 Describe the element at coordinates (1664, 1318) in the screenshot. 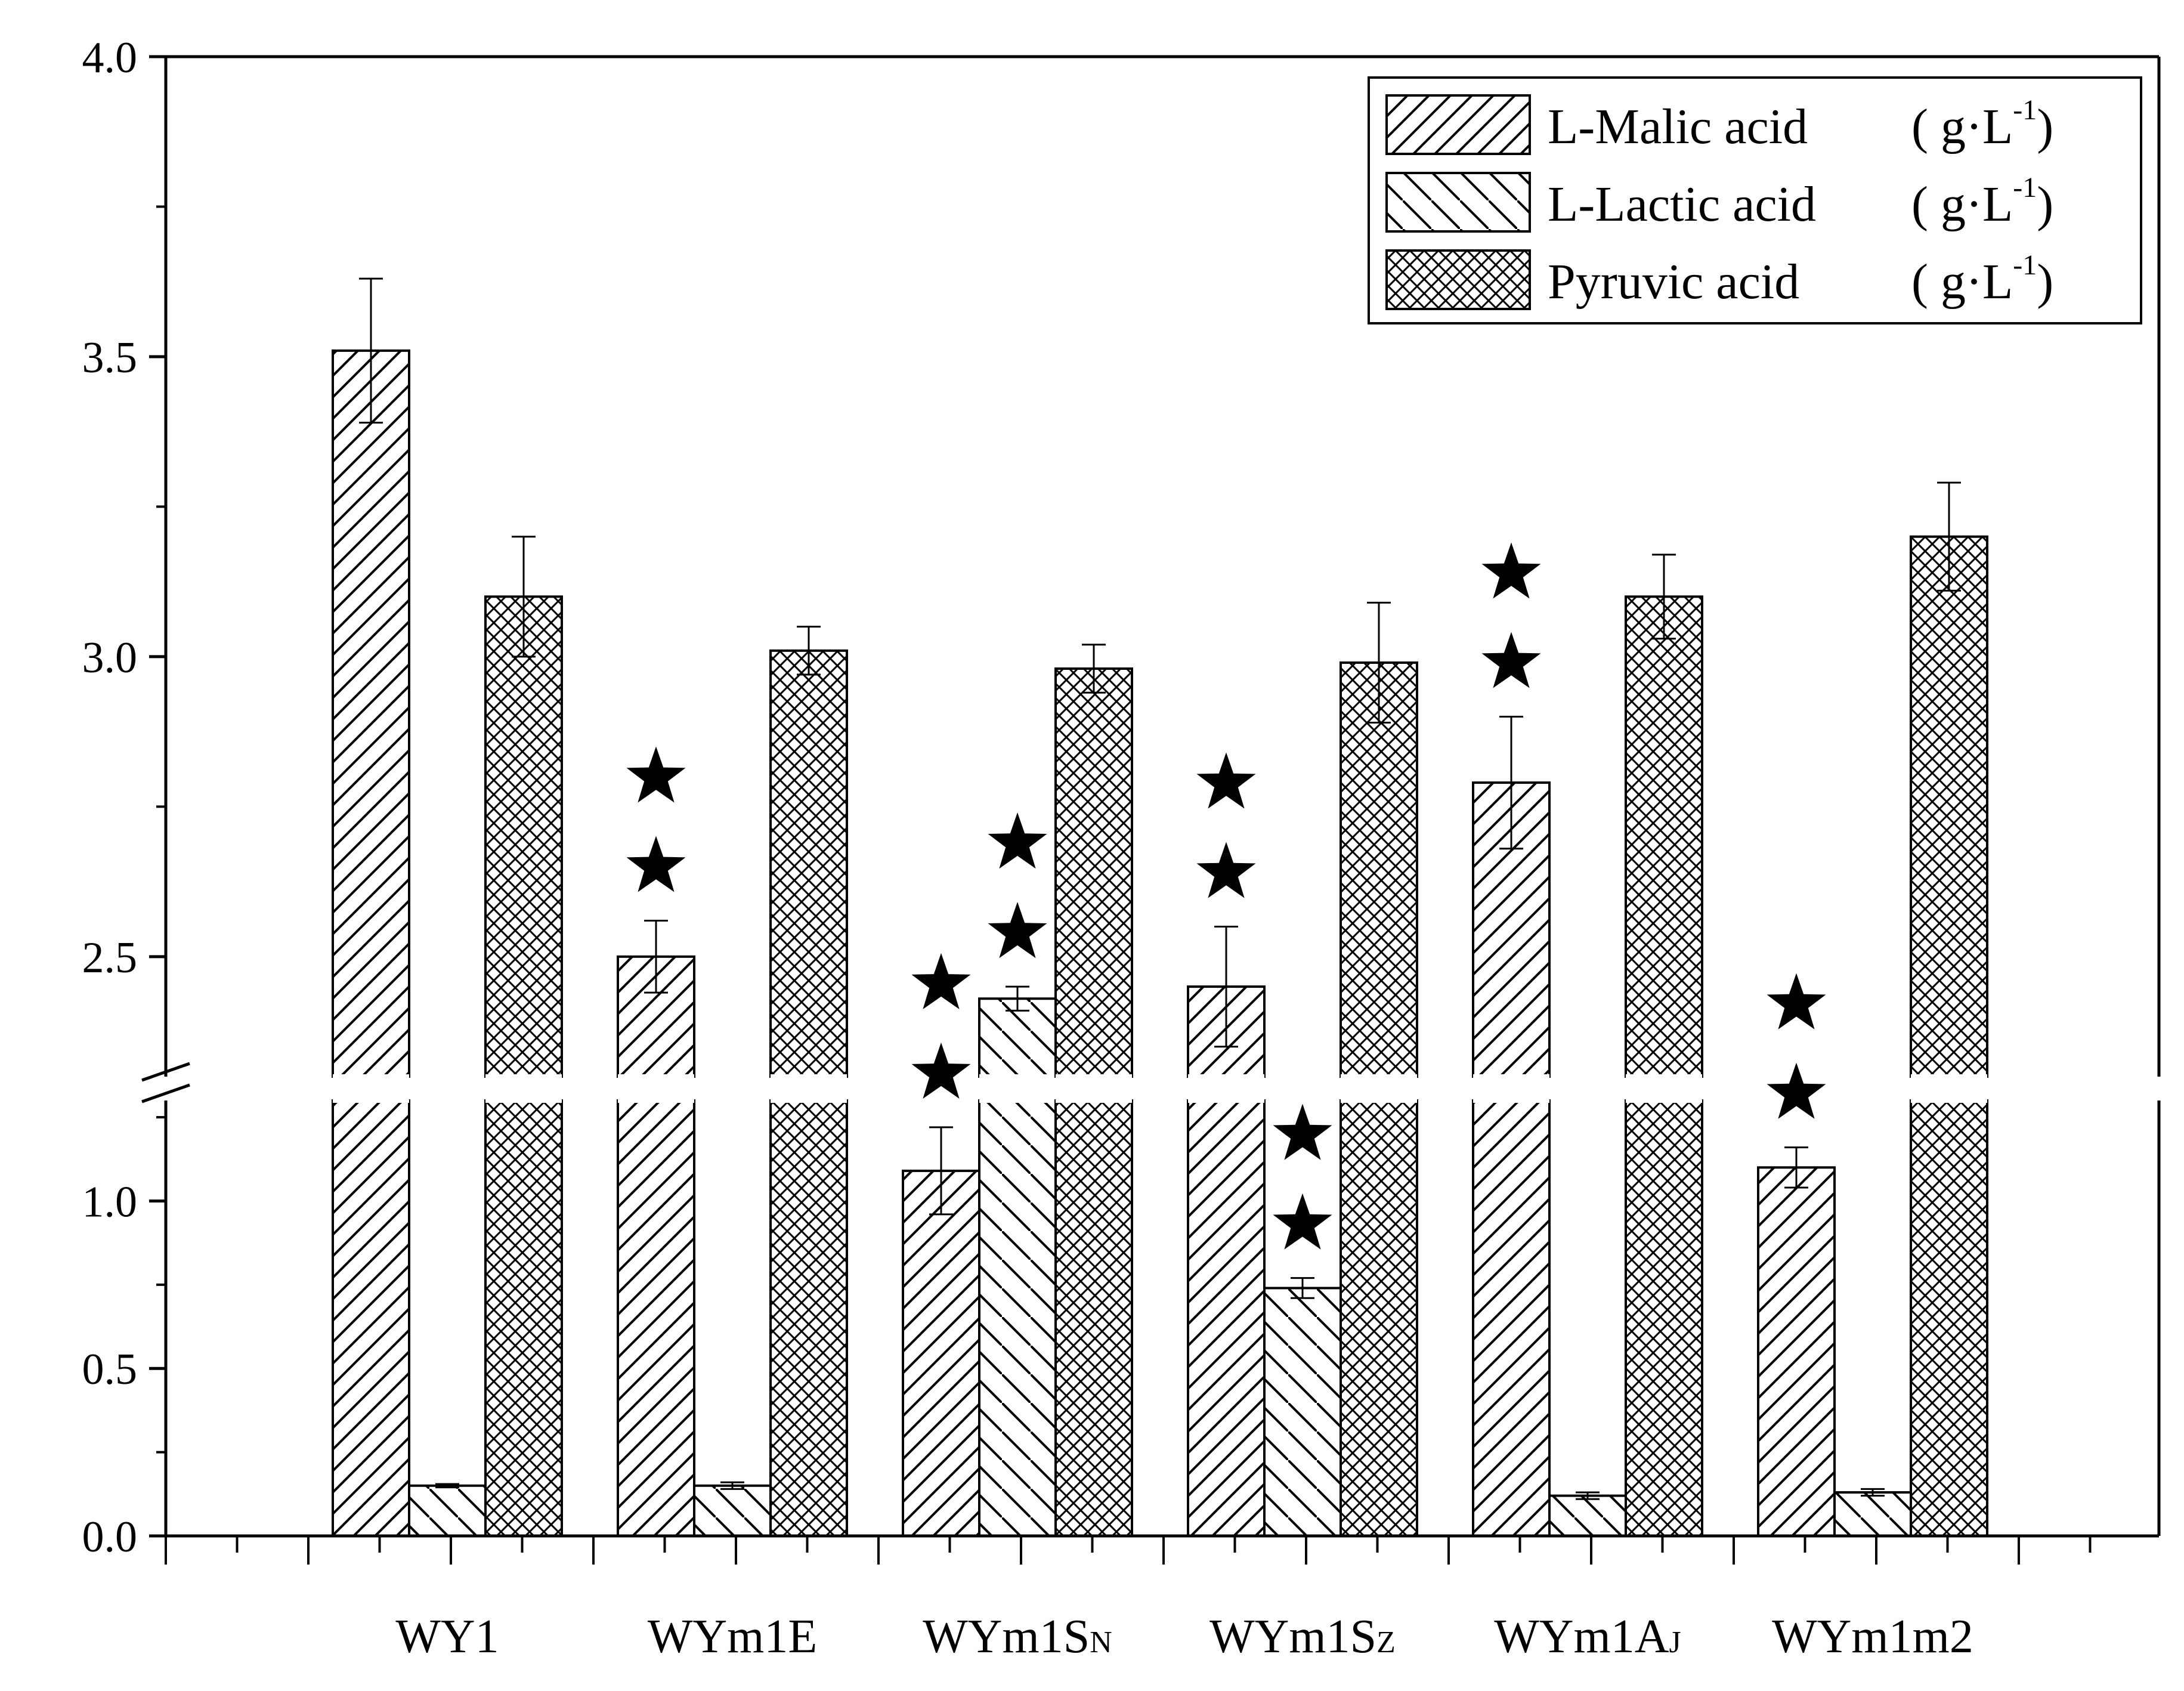

I see `bar-crosshatch-WYm1AJ-lower` at that location.